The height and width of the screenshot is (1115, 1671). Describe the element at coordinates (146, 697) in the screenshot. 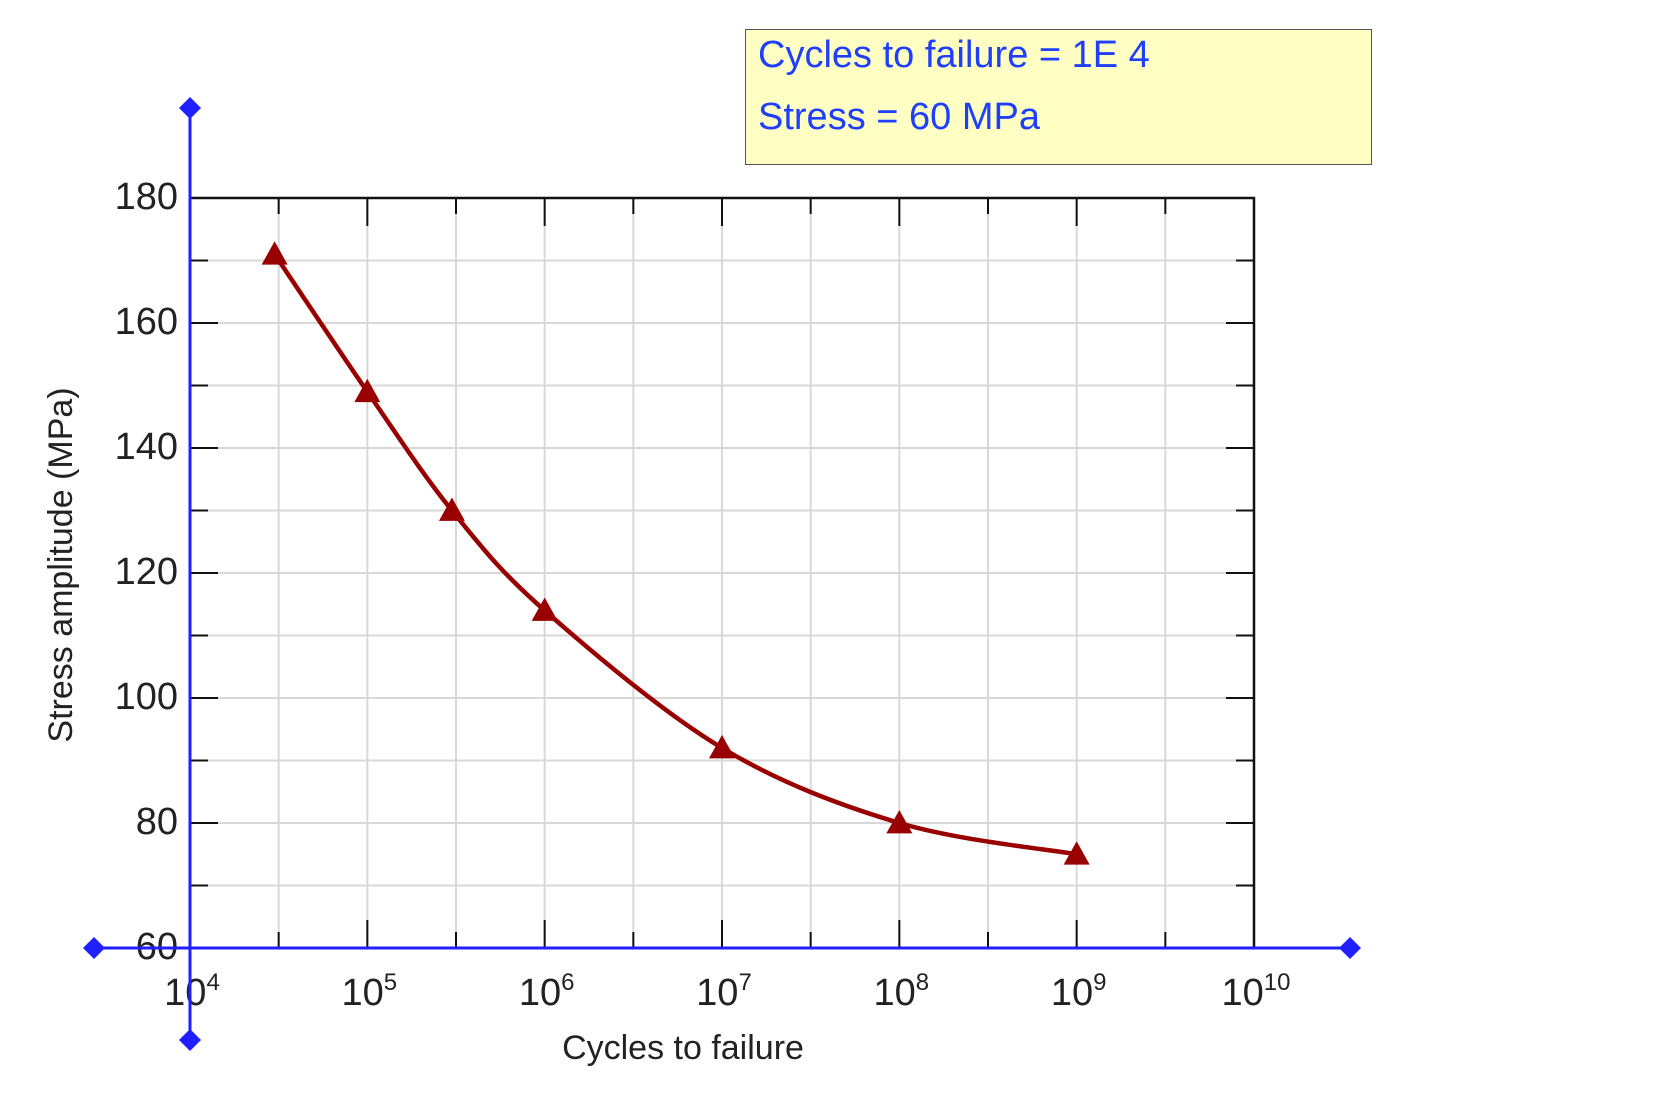

I see `y-tick-label: 100` at that location.